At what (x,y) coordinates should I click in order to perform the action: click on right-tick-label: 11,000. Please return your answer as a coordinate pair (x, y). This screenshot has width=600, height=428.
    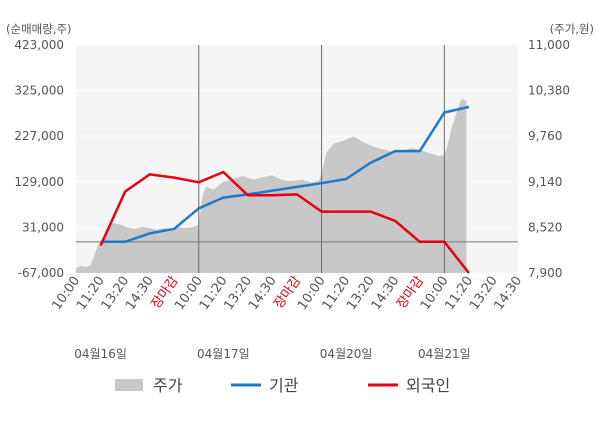
    Looking at the image, I should click on (549, 45).